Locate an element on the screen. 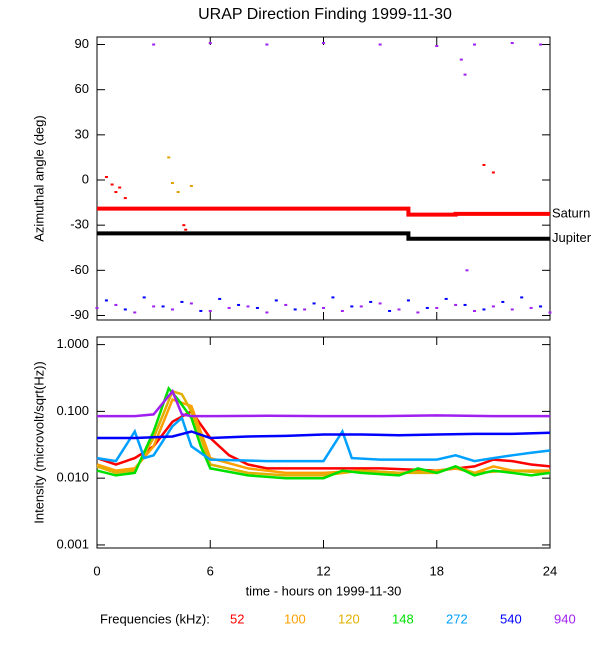 The image size is (600, 650). legend-entry: 940 is located at coordinates (565, 618).